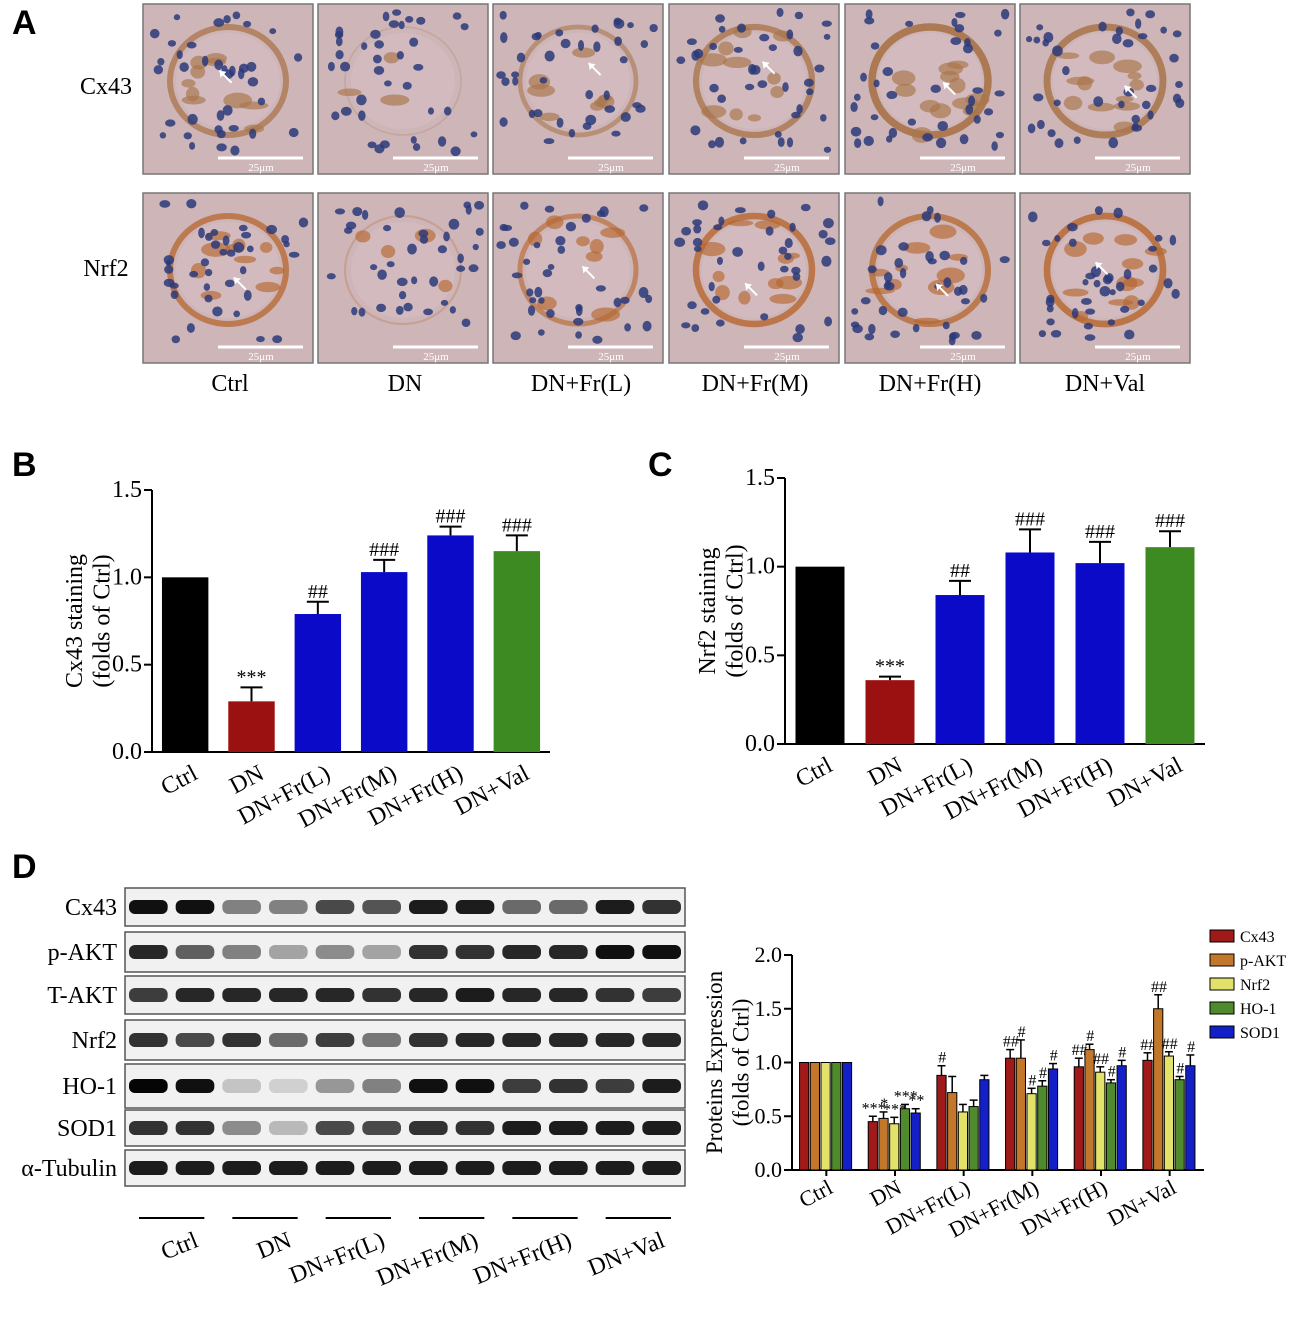  What do you see at coordinates (1258, 1009) in the screenshot?
I see `legend-label-ho-1: HO-1` at bounding box center [1258, 1009].